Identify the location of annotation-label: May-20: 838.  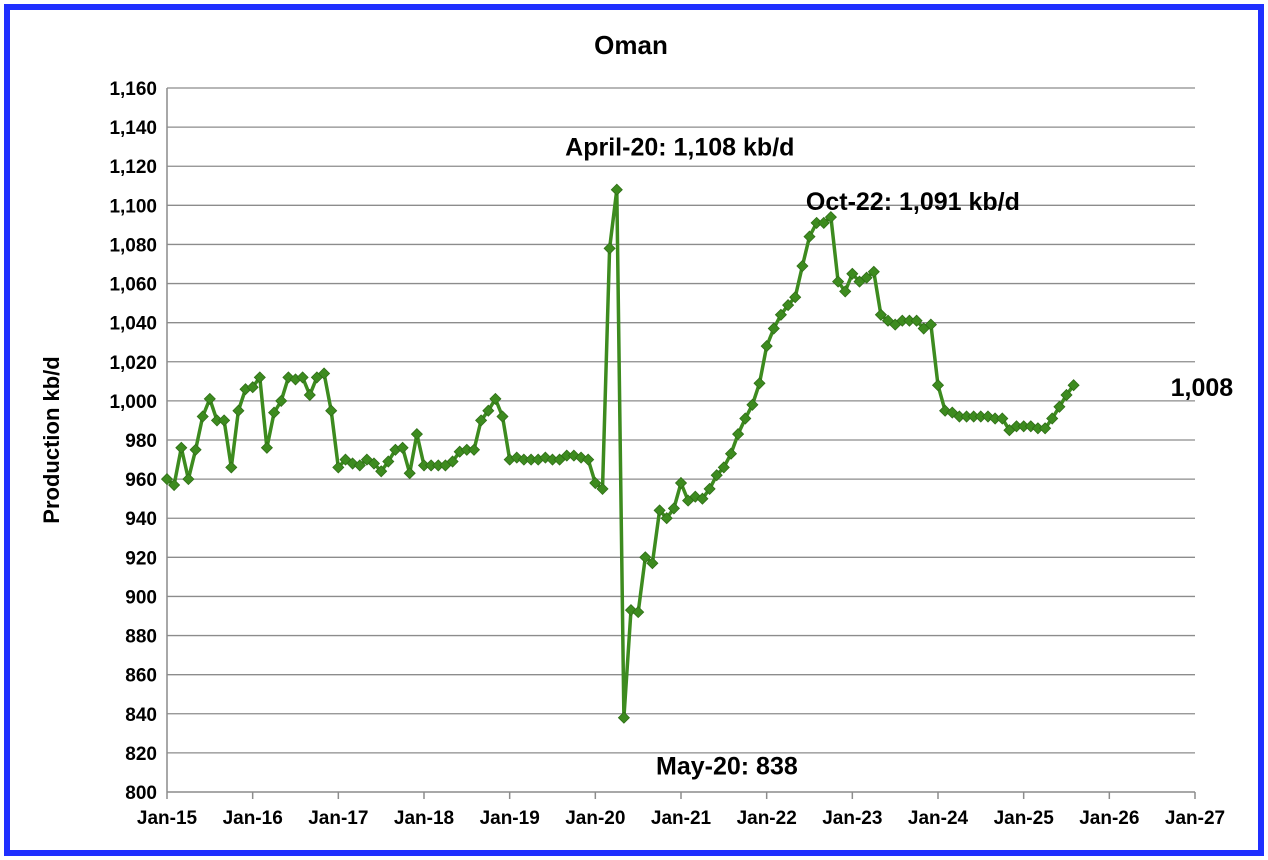
(727, 767).